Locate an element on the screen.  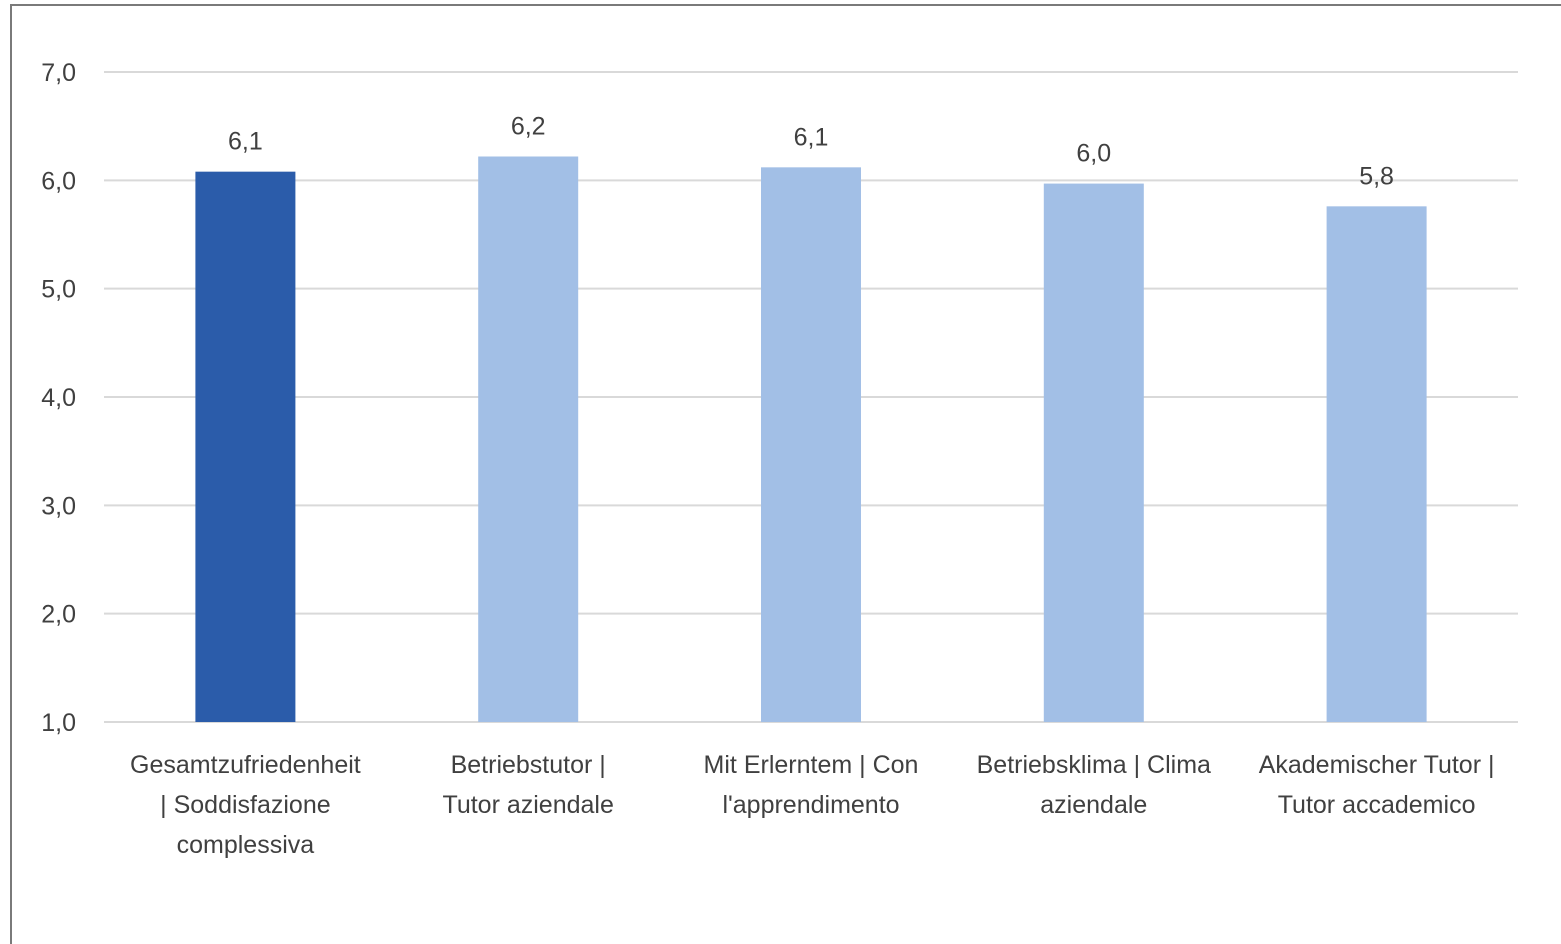
y-axis-tick-labels: 1,0 2,0 3,0 4,0 5,0 6,0 7,0 is located at coordinates (58, 398).